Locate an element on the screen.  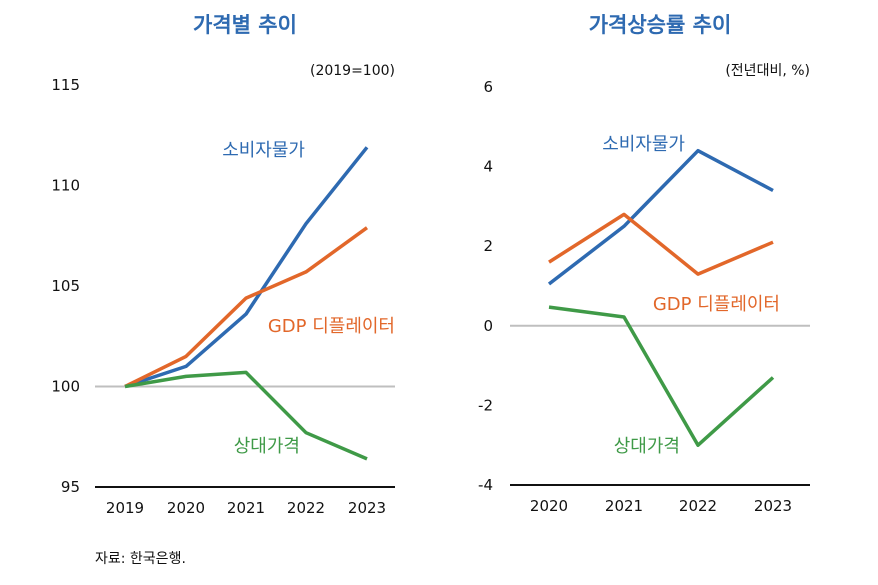
y-tick-label: 4 is located at coordinates (488, 167).